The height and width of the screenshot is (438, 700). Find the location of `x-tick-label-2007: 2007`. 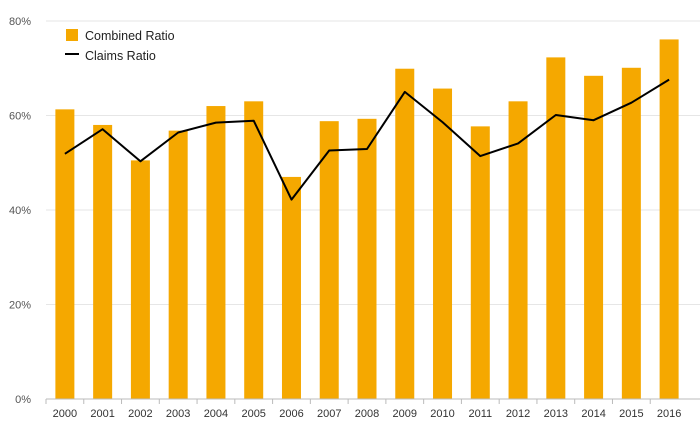

x-tick-label-2007: 2007 is located at coordinates (329, 414).